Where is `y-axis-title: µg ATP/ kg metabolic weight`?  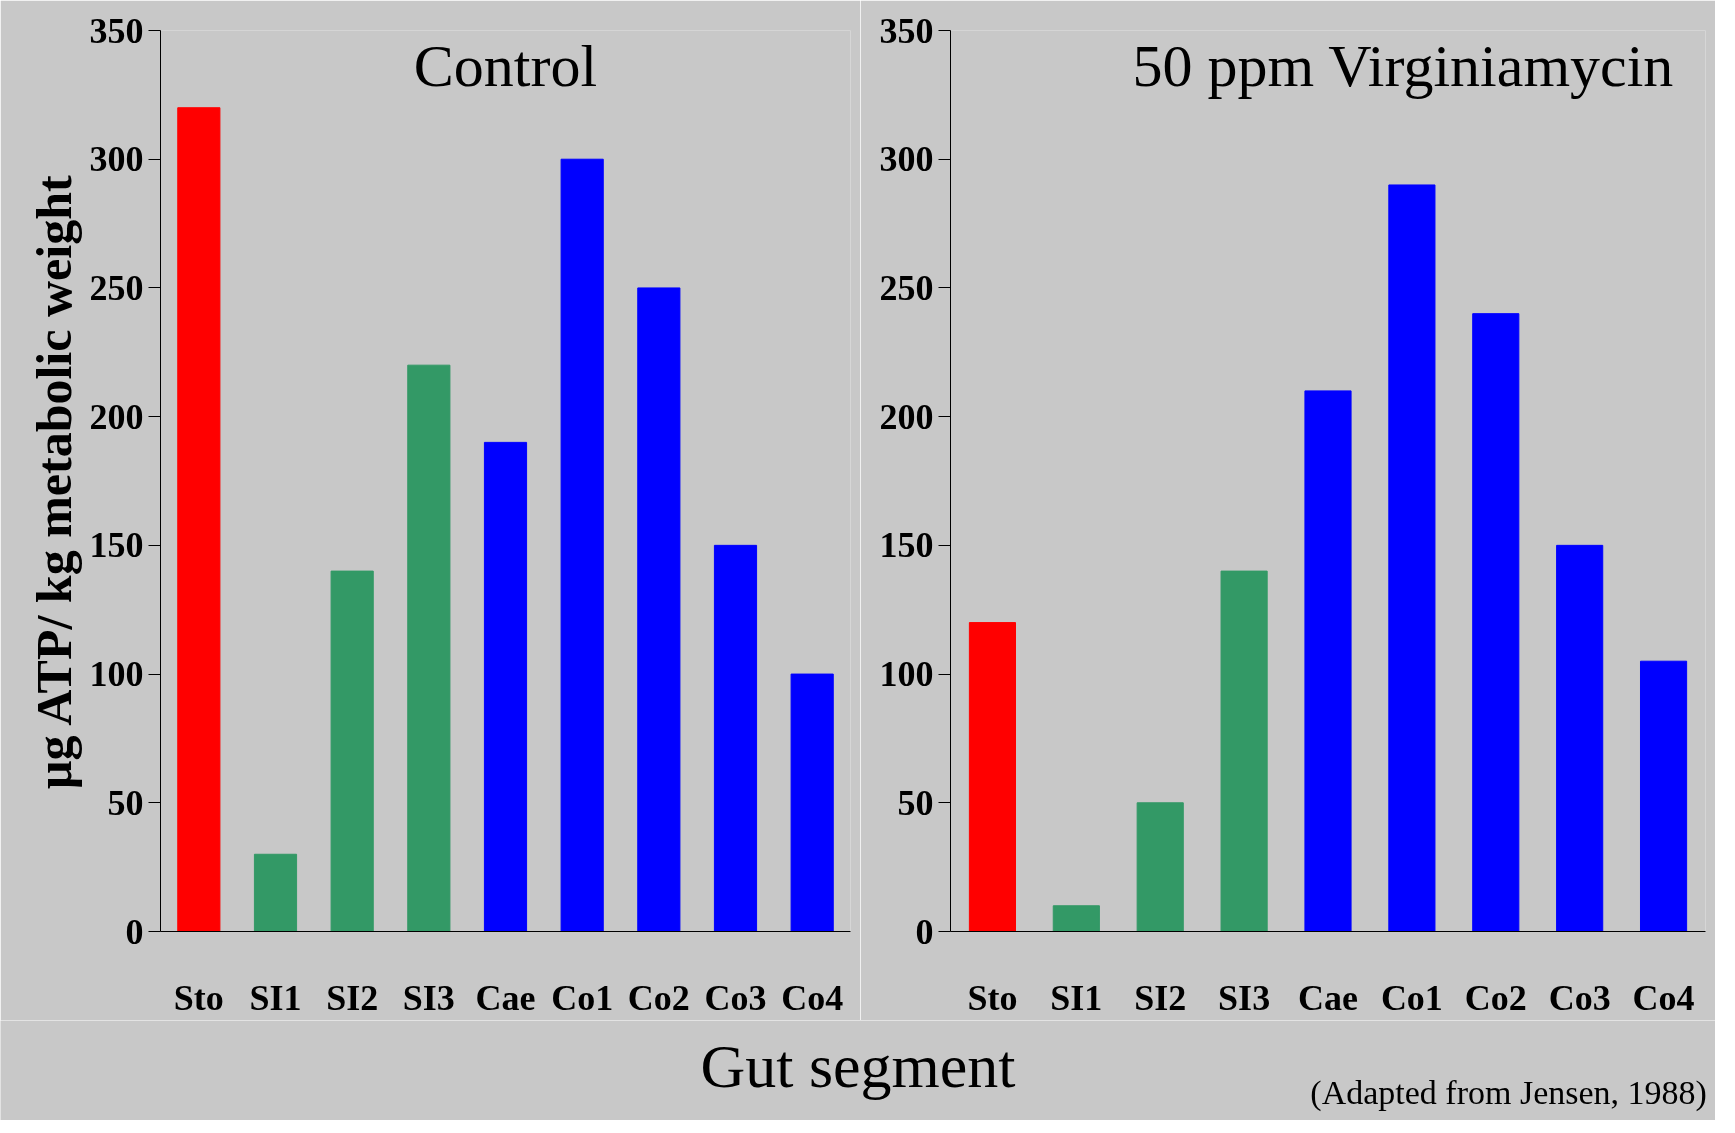
y-axis-title: µg ATP/ kg metabolic weight is located at coordinates (53, 482).